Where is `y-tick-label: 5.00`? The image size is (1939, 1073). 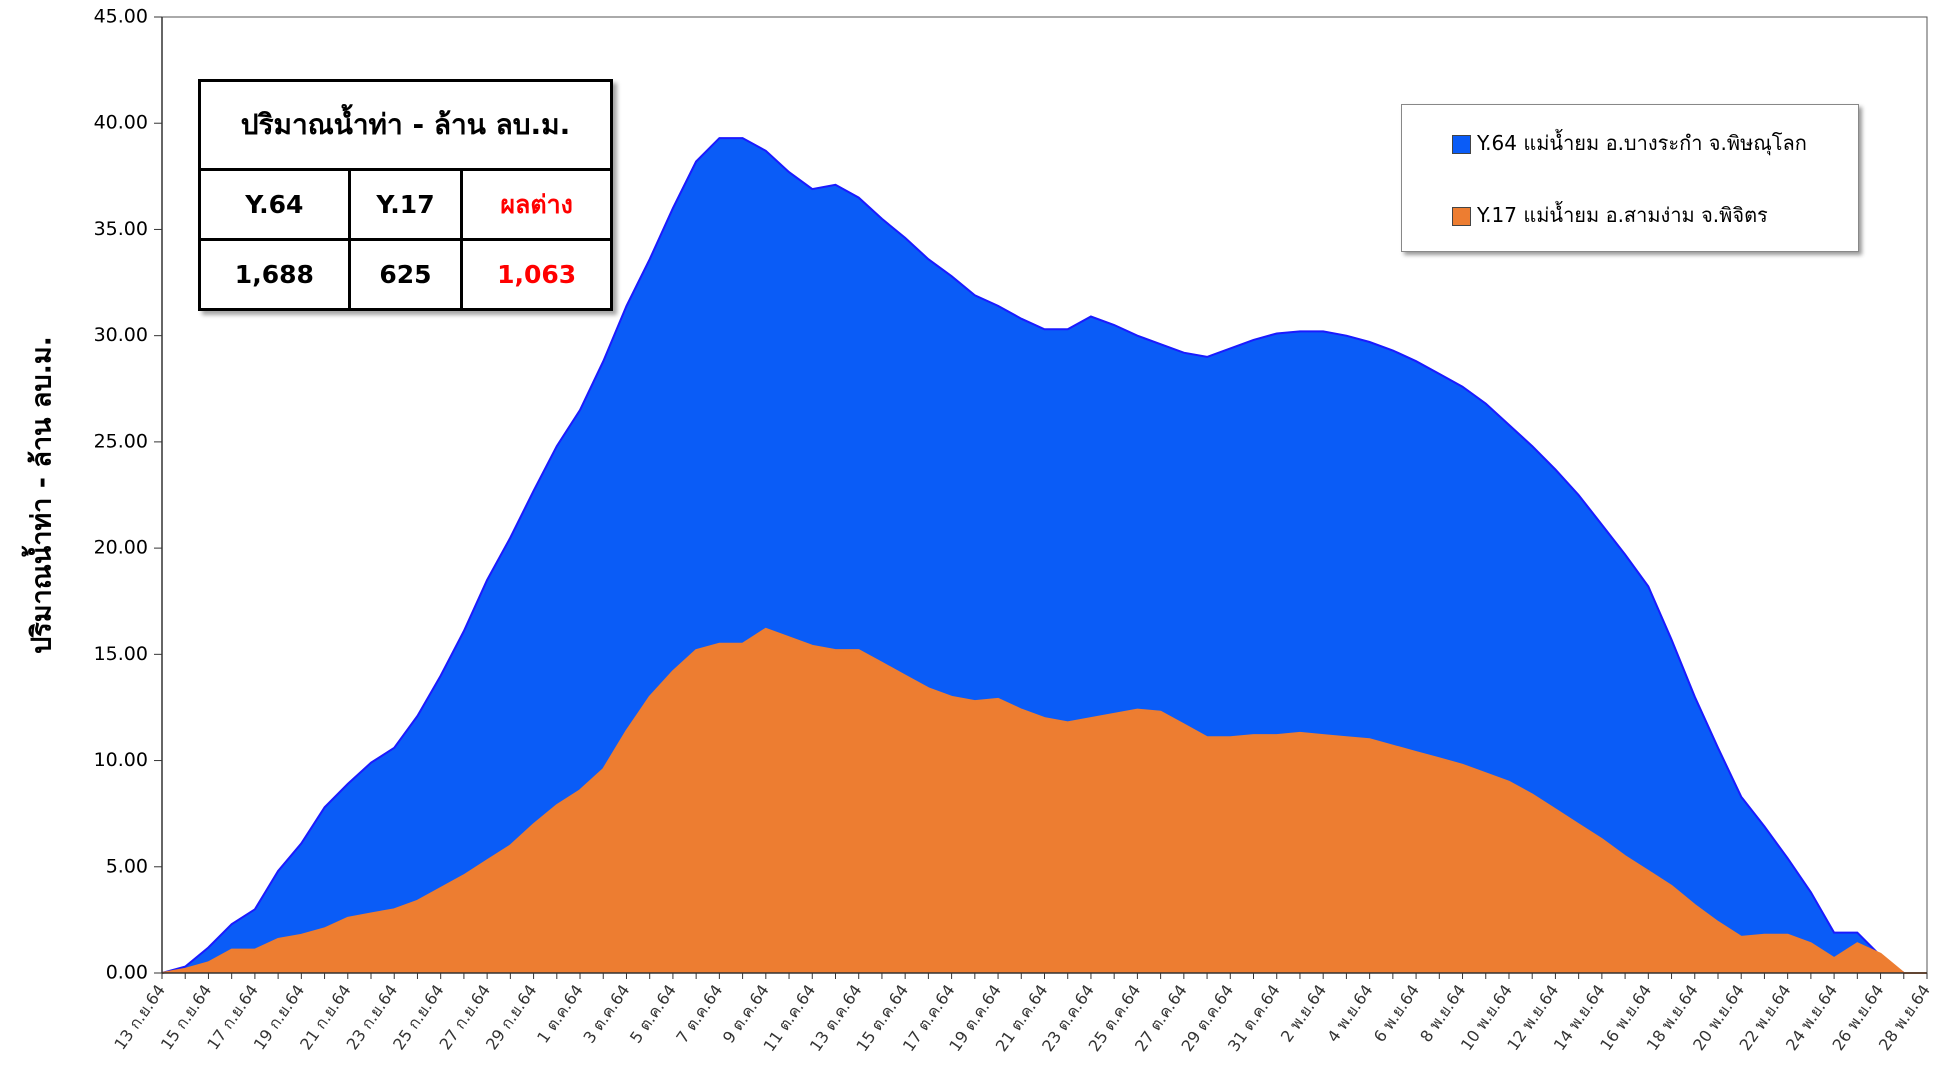 y-tick-label: 5.00 is located at coordinates (127, 866).